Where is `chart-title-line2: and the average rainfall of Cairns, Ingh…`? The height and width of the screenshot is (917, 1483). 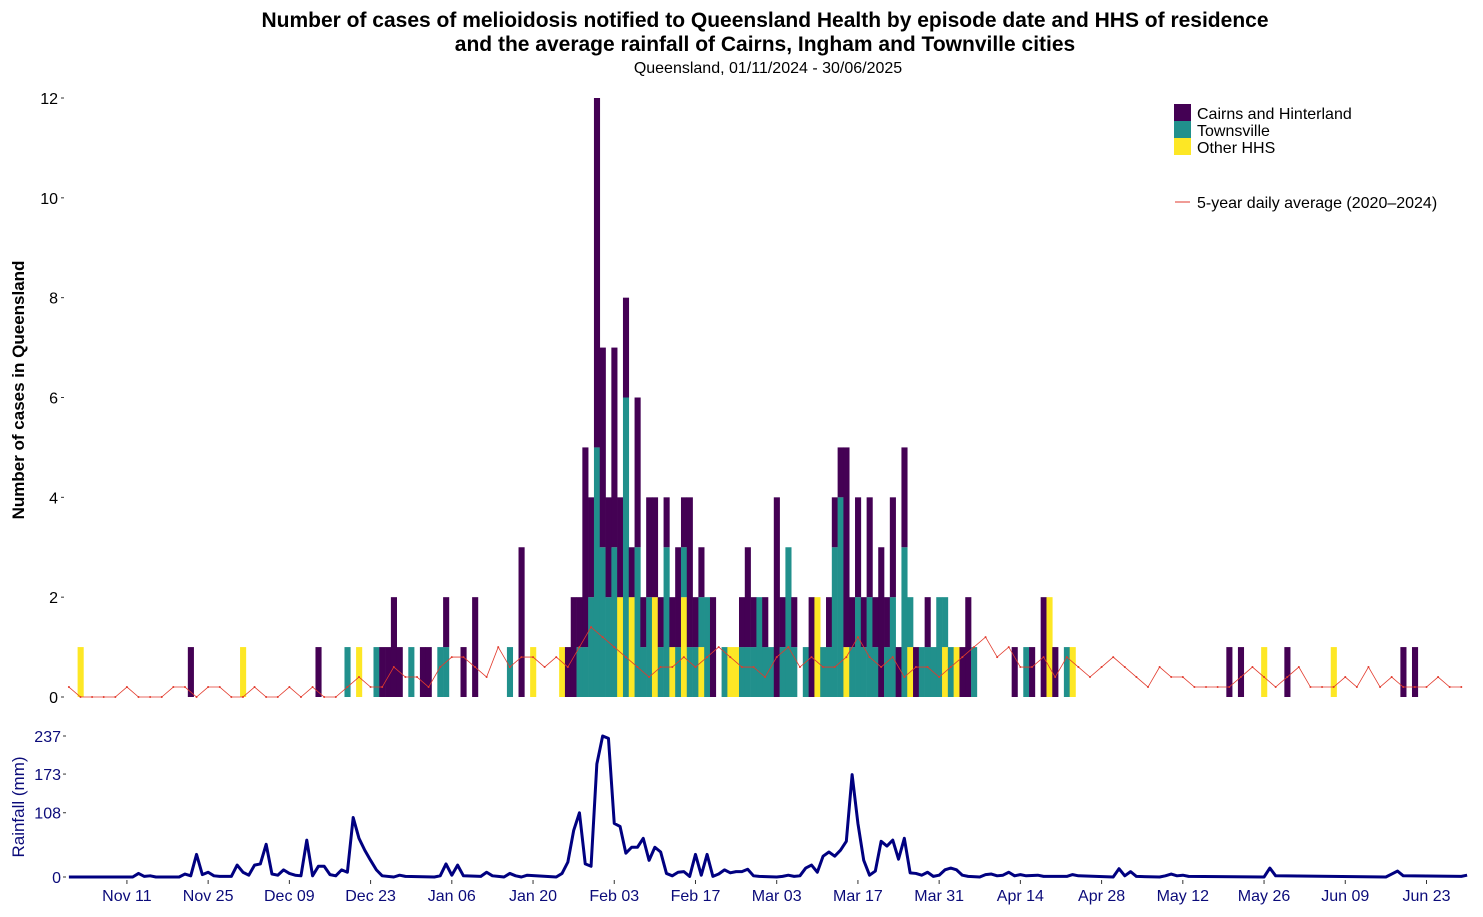 chart-title-line2: and the average rainfall of Cairns, Ingh… is located at coordinates (765, 44).